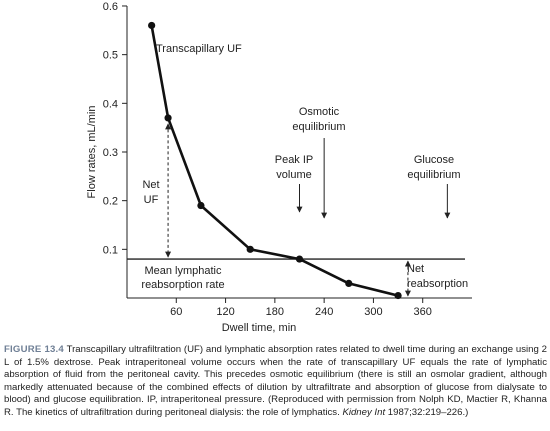  Describe the element at coordinates (423, 312) in the screenshot. I see `x-tick-label: 360` at that location.